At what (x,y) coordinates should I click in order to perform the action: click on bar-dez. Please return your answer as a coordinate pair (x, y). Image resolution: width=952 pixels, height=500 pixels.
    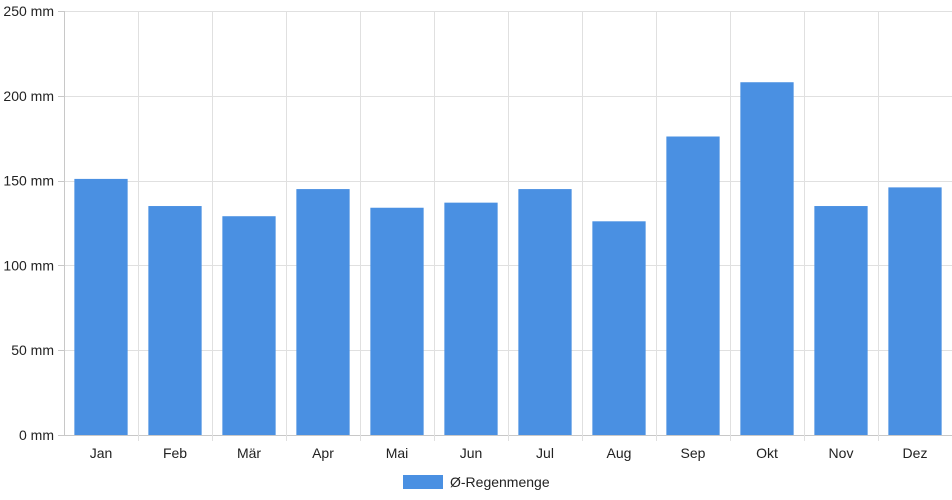
    Looking at the image, I should click on (915, 311).